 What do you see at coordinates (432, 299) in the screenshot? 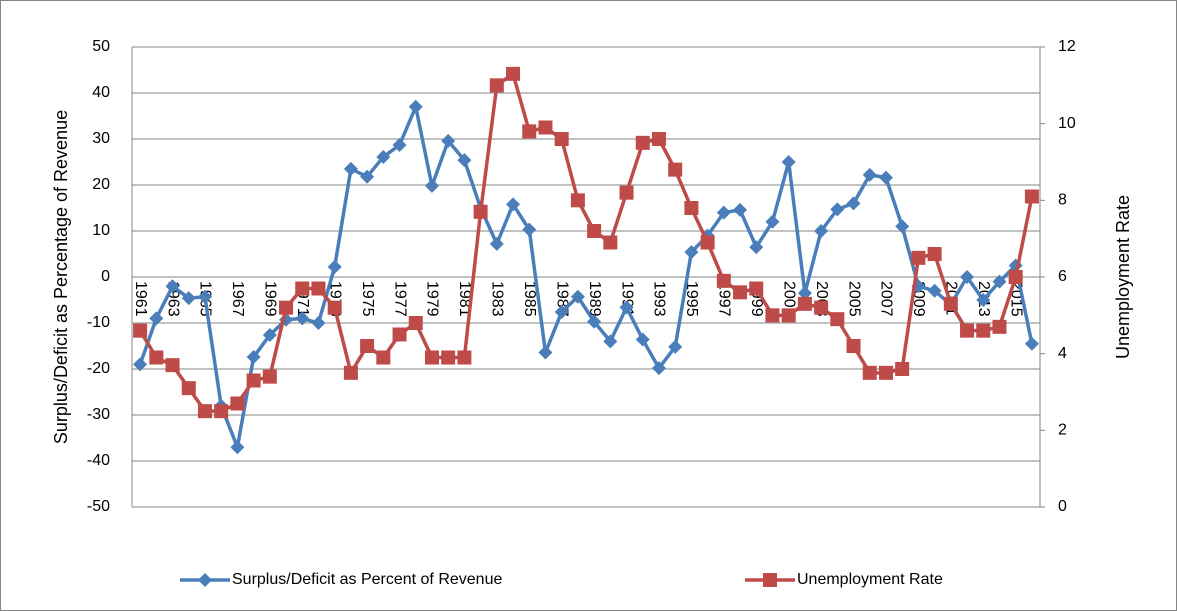
I see `x-tick-label: 1979` at bounding box center [432, 299].